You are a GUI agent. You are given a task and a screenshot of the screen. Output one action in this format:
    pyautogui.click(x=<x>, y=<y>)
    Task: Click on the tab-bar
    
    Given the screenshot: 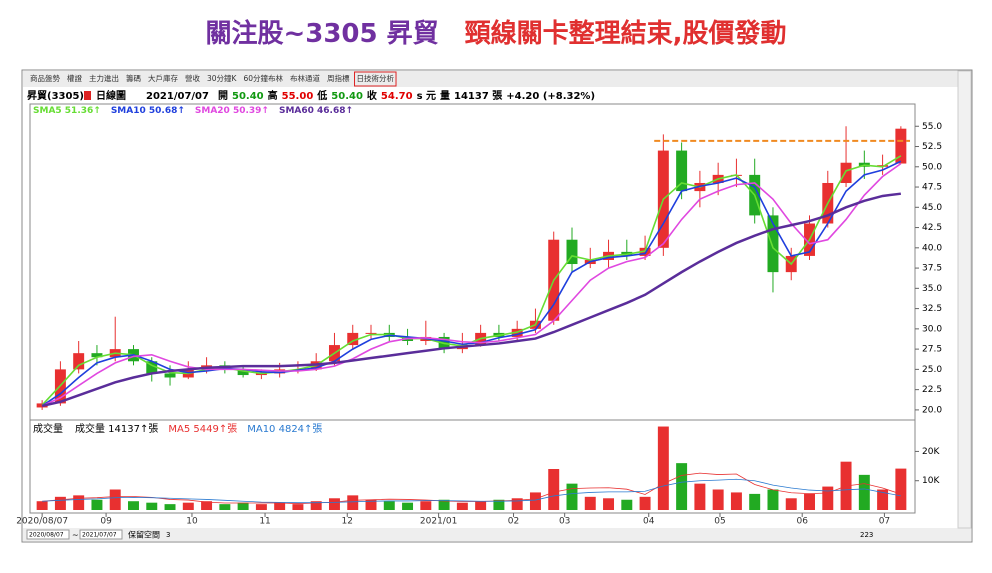 What is the action you would take?
    pyautogui.click(x=497, y=79)
    